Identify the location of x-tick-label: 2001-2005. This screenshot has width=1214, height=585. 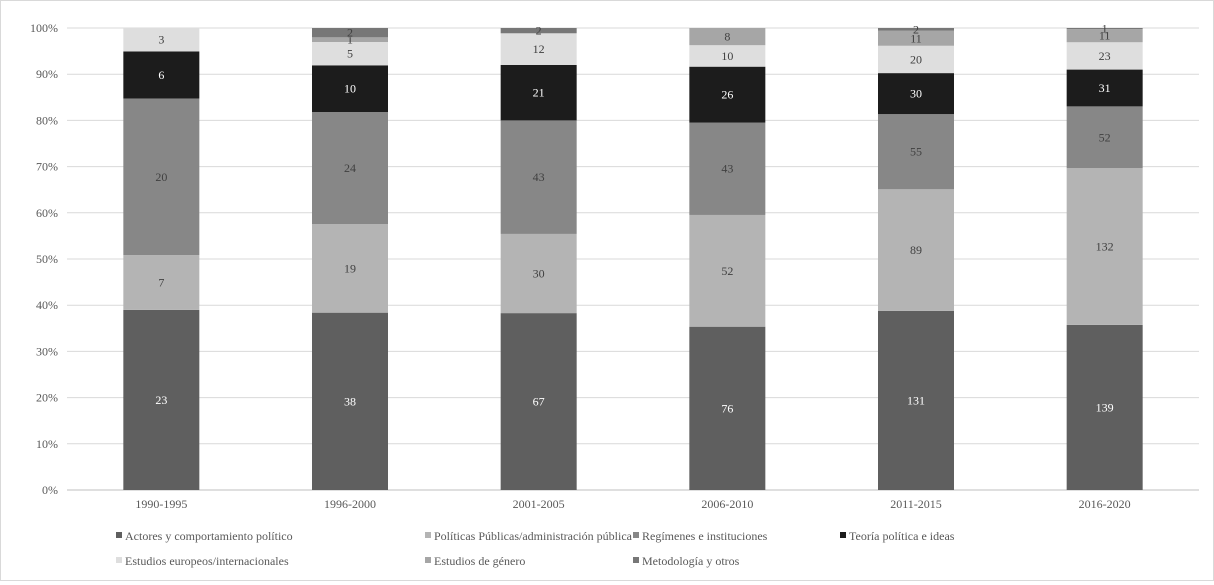
(539, 504).